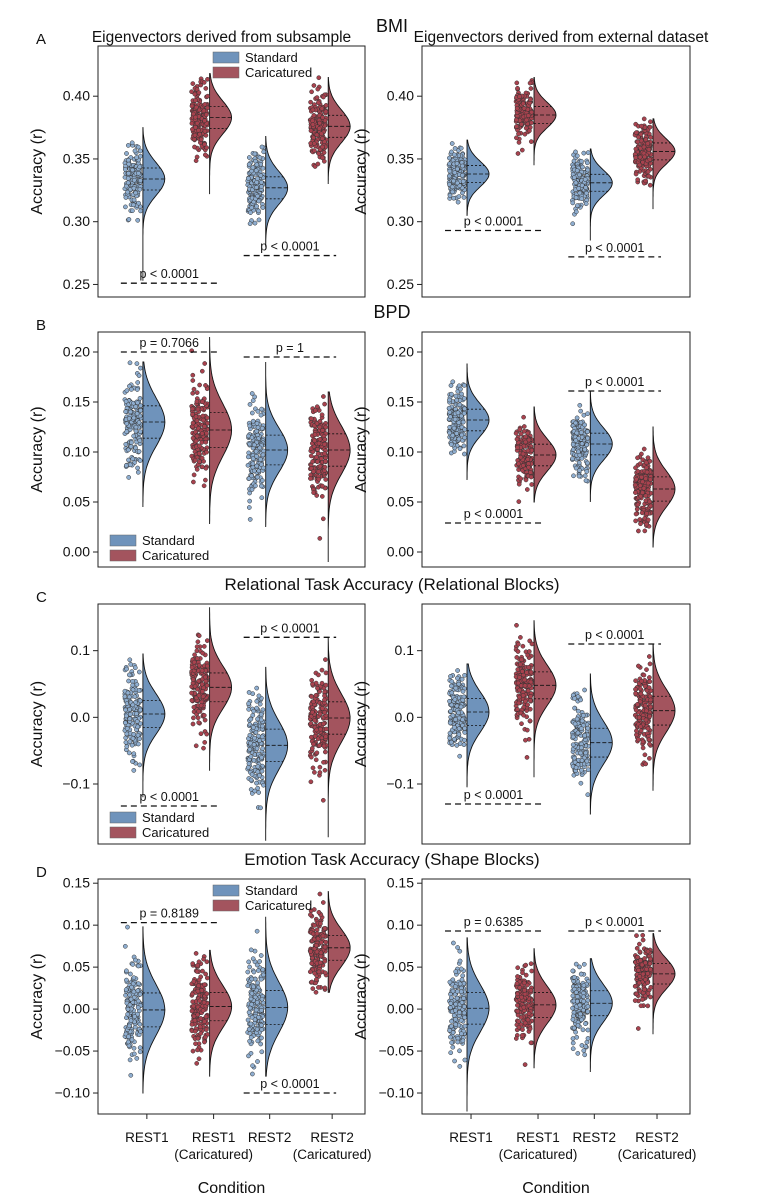 The height and width of the screenshot is (1200, 771). Describe the element at coordinates (37, 724) in the screenshot. I see `y-axis-title: Accuracy (r)` at that location.